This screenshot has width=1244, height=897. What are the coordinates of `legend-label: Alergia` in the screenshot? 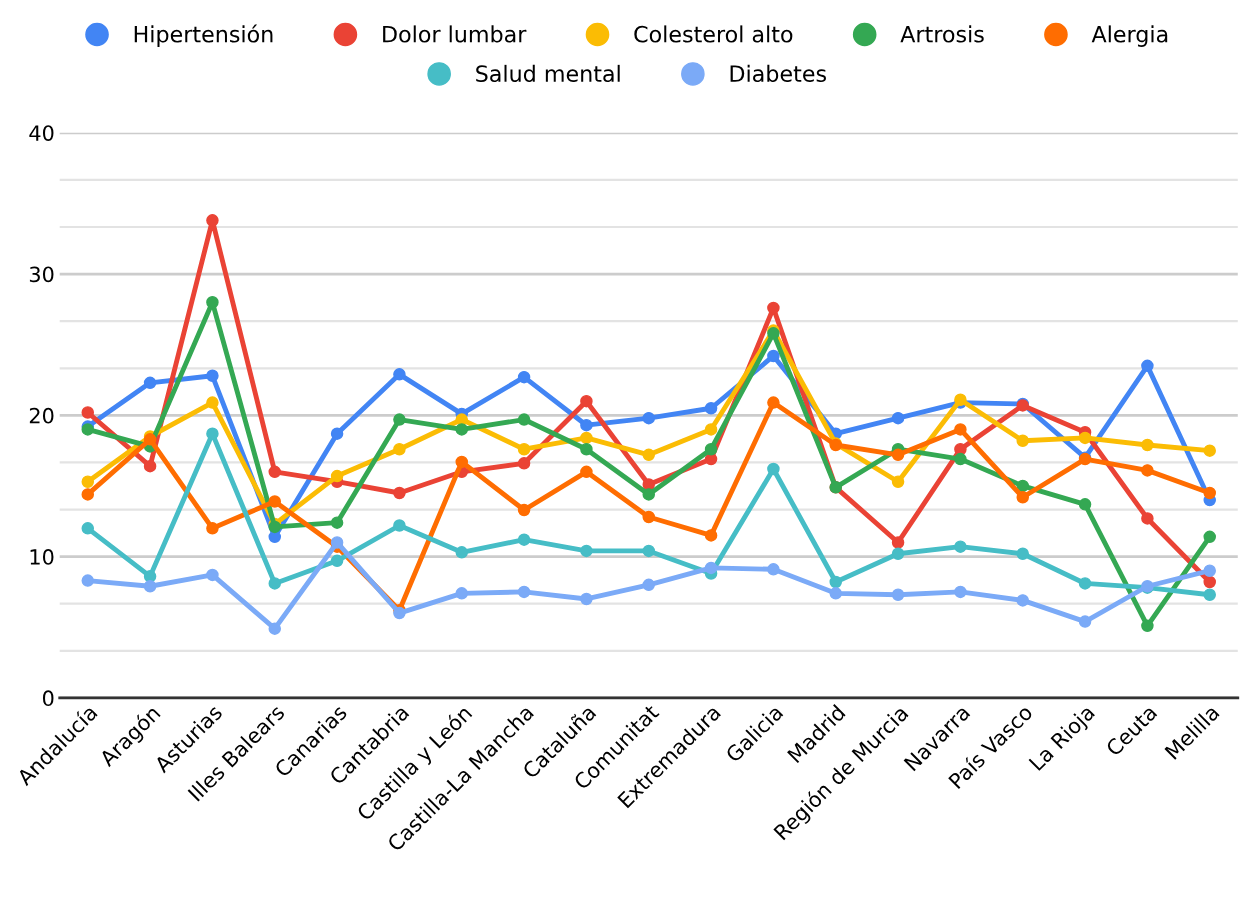 It's located at (1129, 36).